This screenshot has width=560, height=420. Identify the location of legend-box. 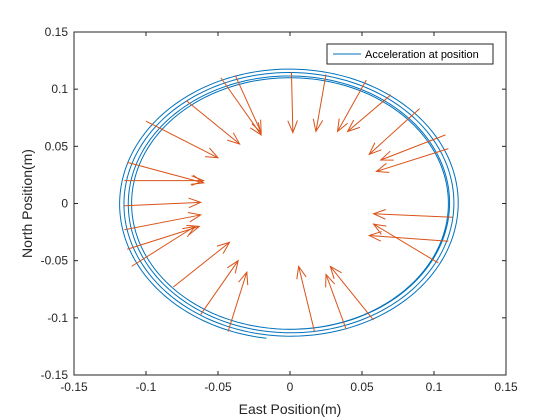
(410, 54).